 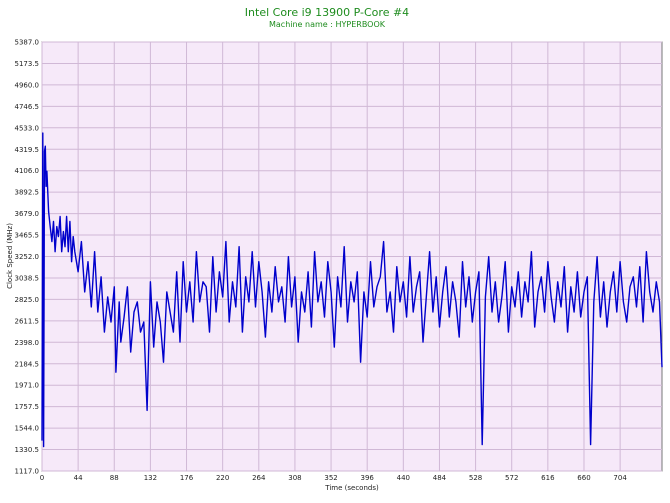 I want to click on y-tick-label: 3465.5, so click(x=27, y=236).